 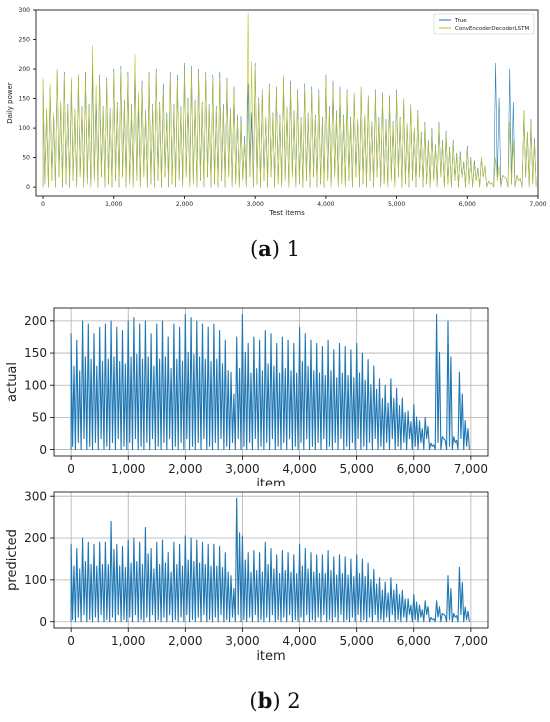 What do you see at coordinates (492, 29) in the screenshot?
I see `legend-label: ConvEncoderDecoderLSTM` at bounding box center [492, 29].